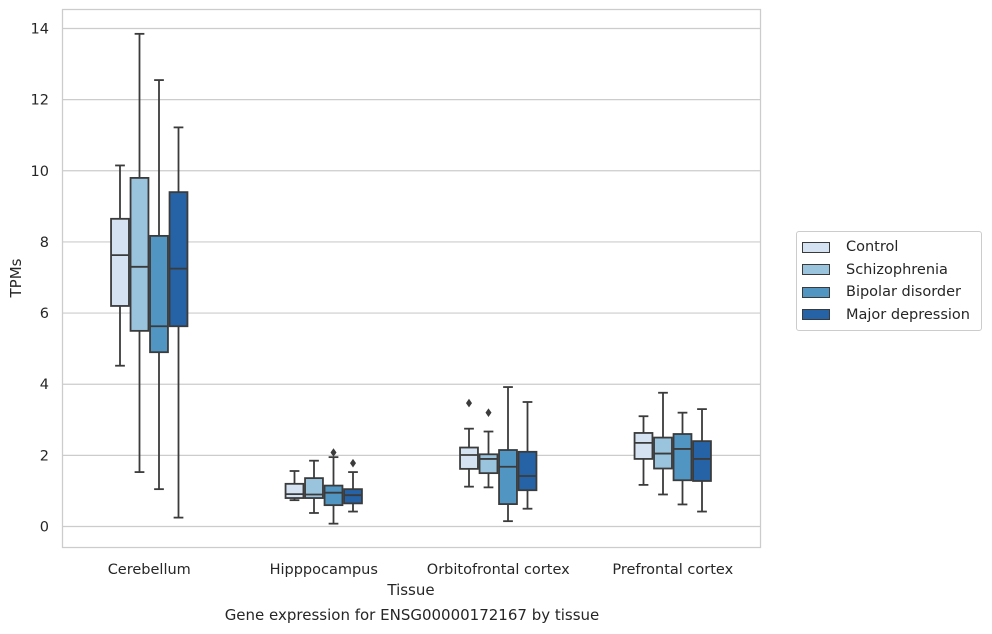 This screenshot has width=992, height=634. I want to click on legend-label: Major depression, so click(908, 314).